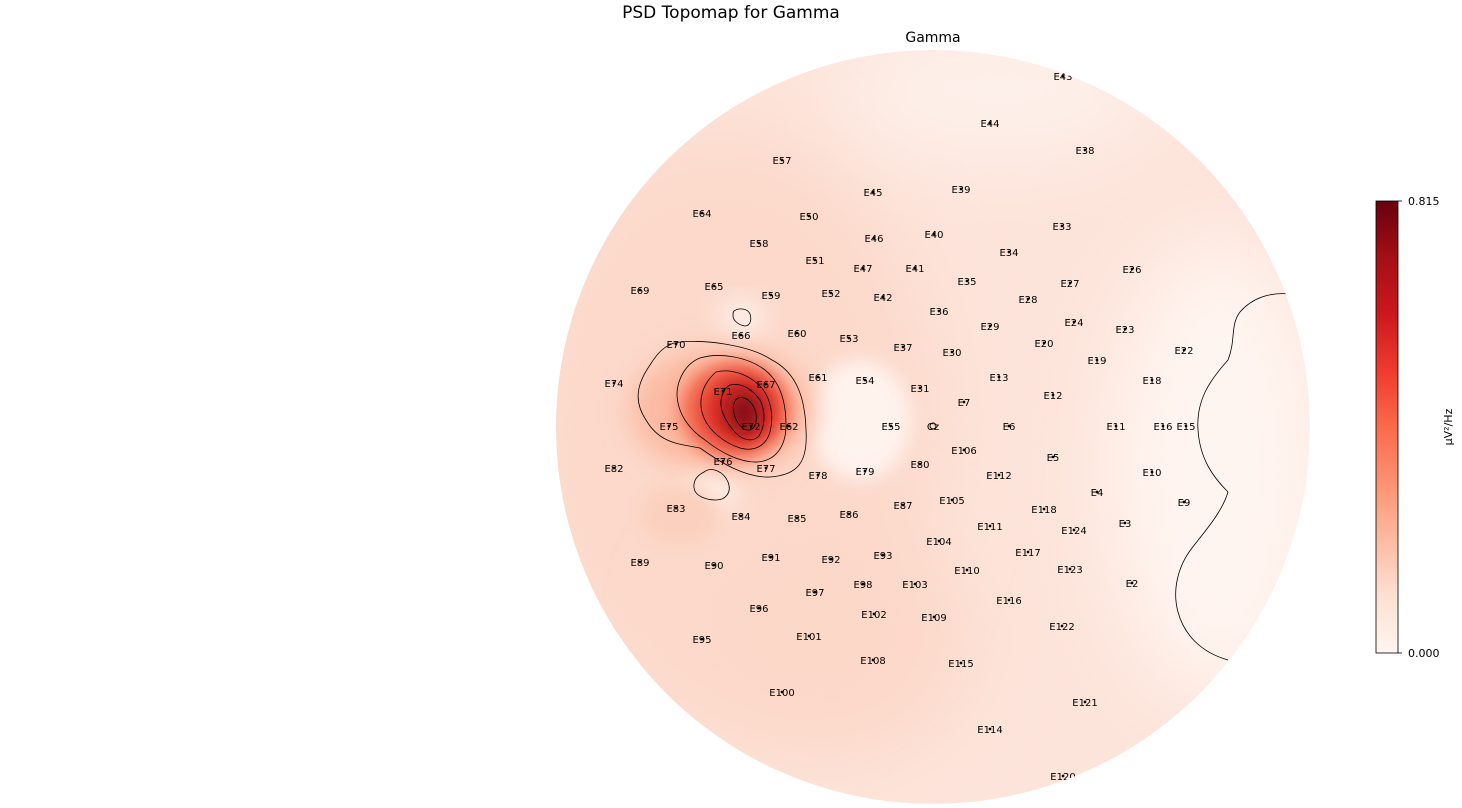 The height and width of the screenshot is (808, 1462). What do you see at coordinates (818, 377) in the screenshot?
I see `electrode-marker-e61` at bounding box center [818, 377].